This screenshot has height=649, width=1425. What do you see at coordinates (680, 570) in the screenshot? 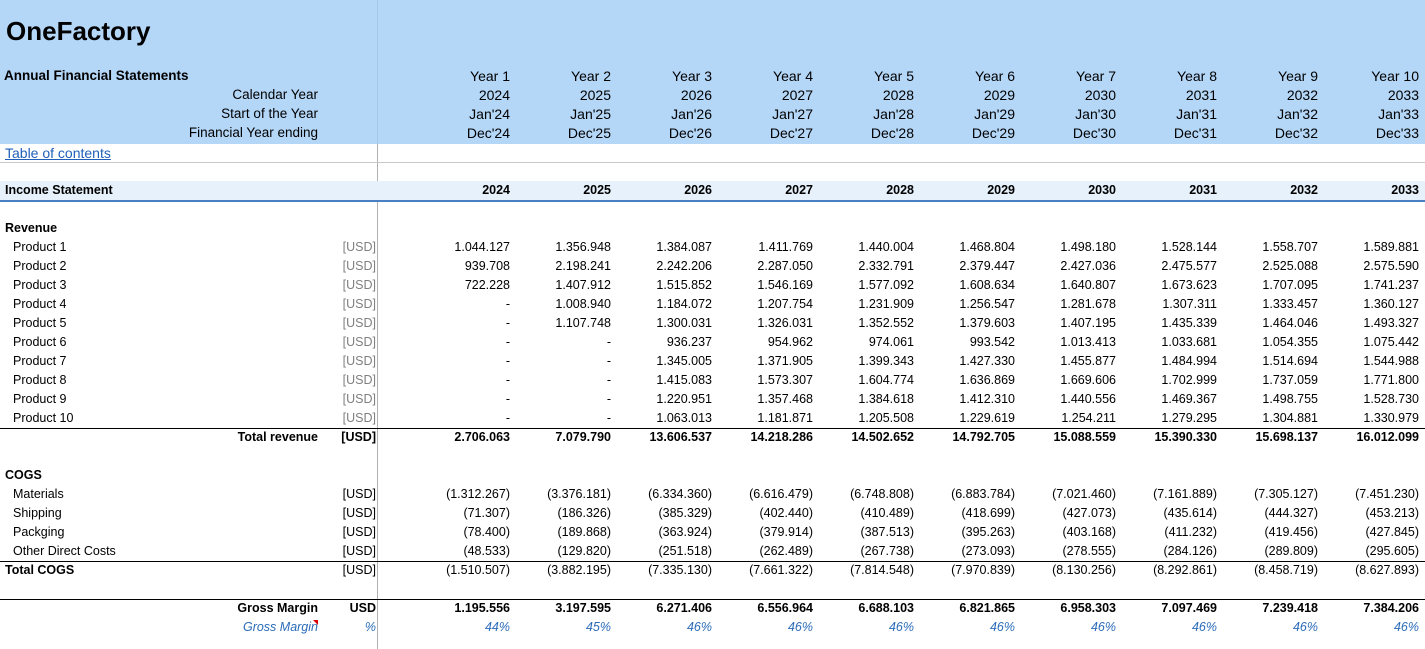
I see `value-cell: (7.335.130)` at bounding box center [680, 570].